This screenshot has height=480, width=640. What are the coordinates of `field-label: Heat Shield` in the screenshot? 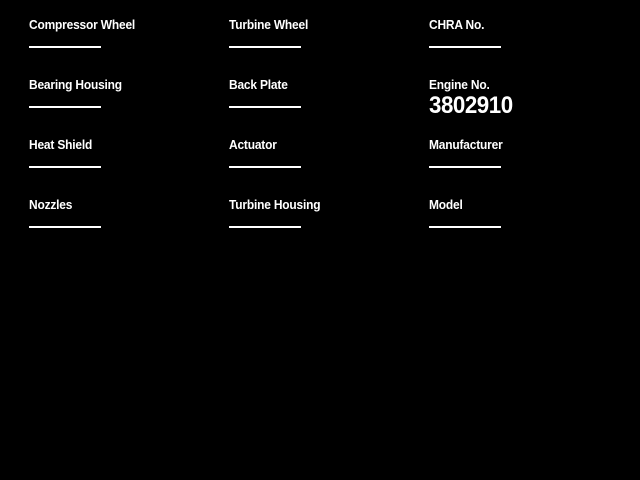 It's located at (61, 144).